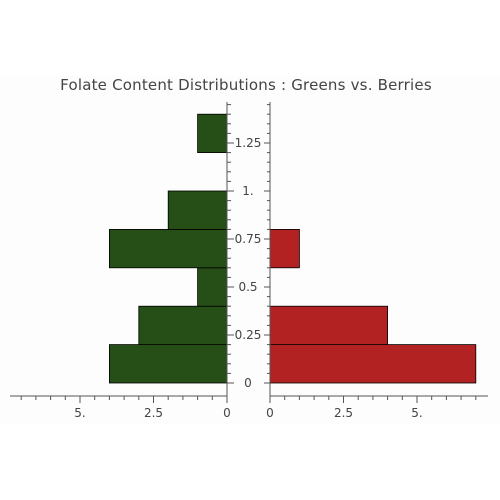  Describe the element at coordinates (227, 413) in the screenshot. I see `left-x-tick-label: 0` at that location.